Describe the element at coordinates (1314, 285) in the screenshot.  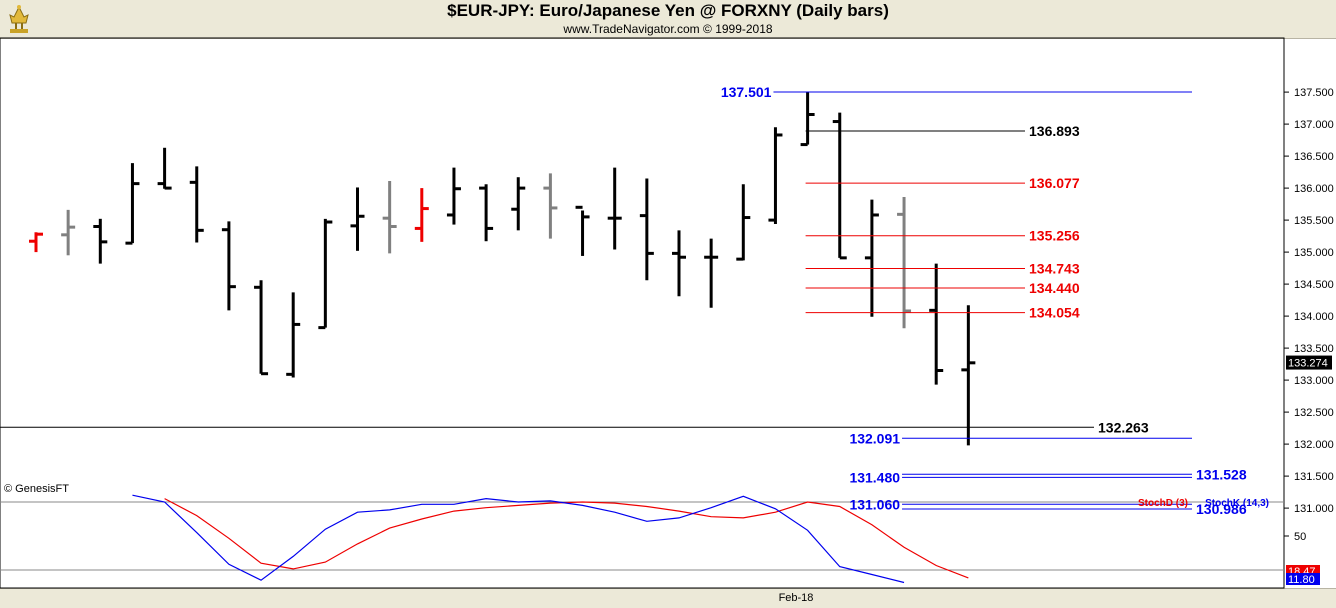
I see `y-tick-label: 134.500` at that location.